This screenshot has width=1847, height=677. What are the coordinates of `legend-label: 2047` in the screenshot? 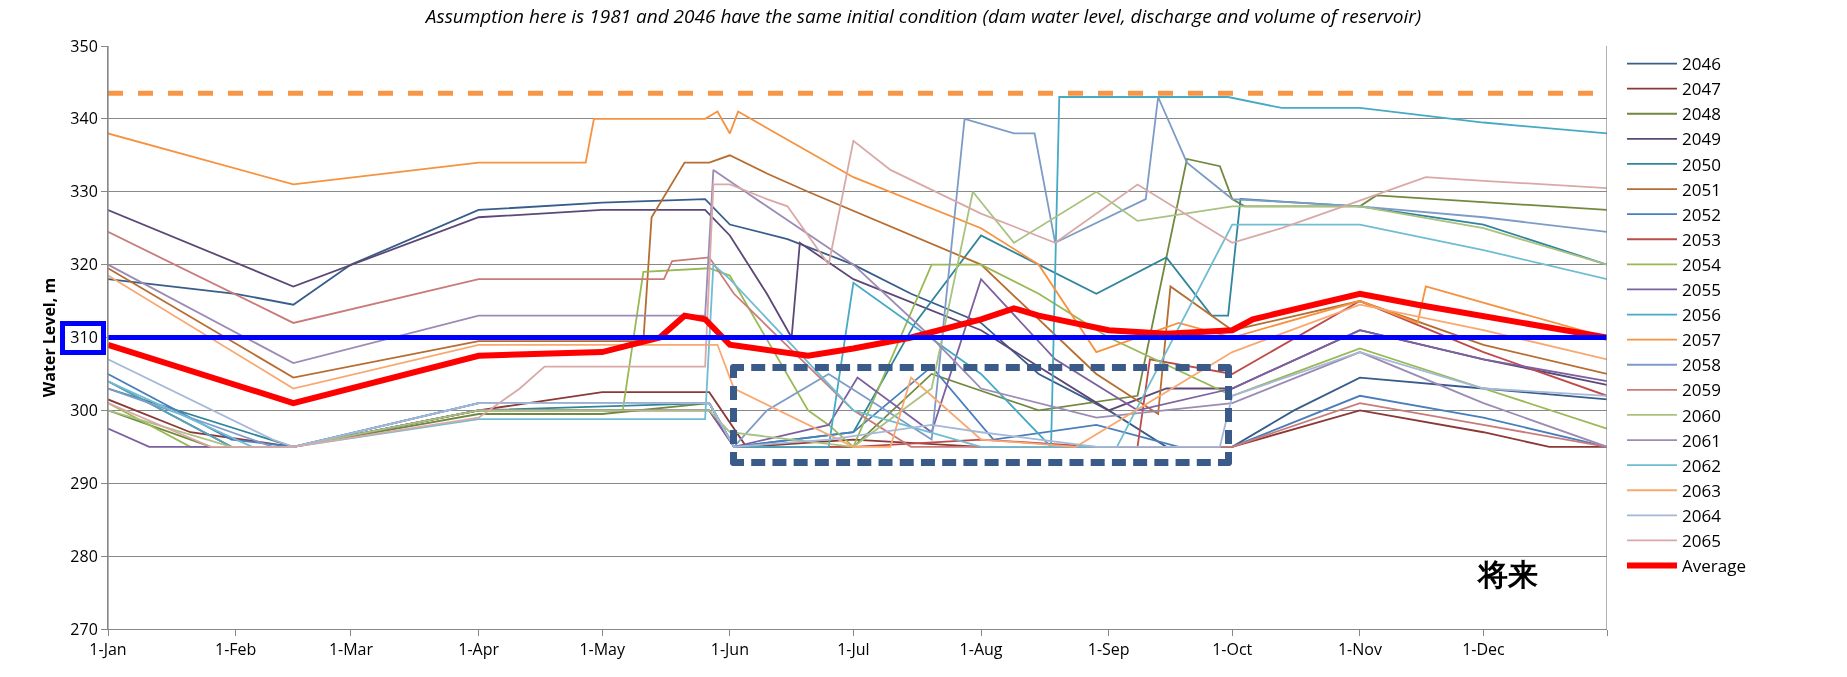 It's located at (1701, 89).